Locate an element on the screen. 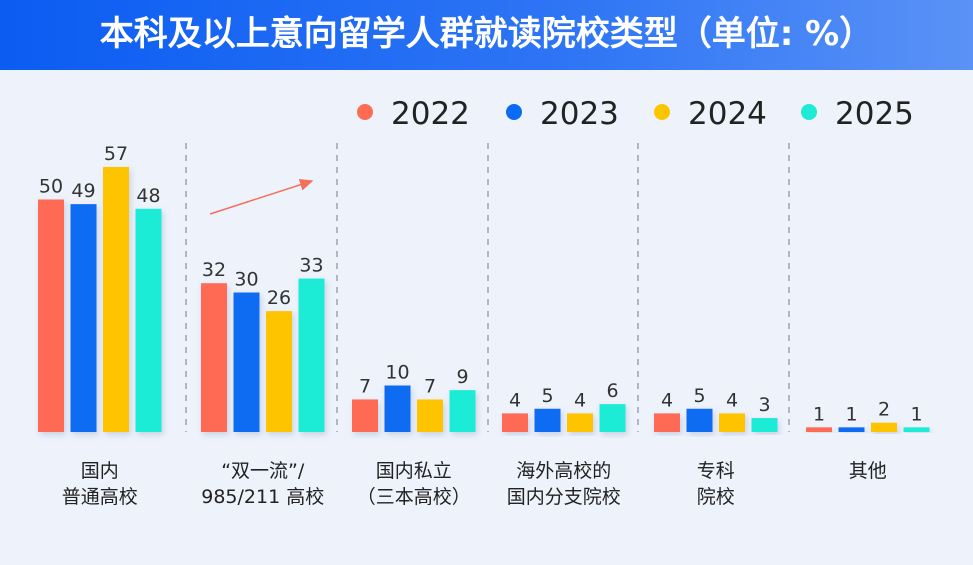 The height and width of the screenshot is (565, 973). category-label-3: 海外高校的 is located at coordinates (563, 471).